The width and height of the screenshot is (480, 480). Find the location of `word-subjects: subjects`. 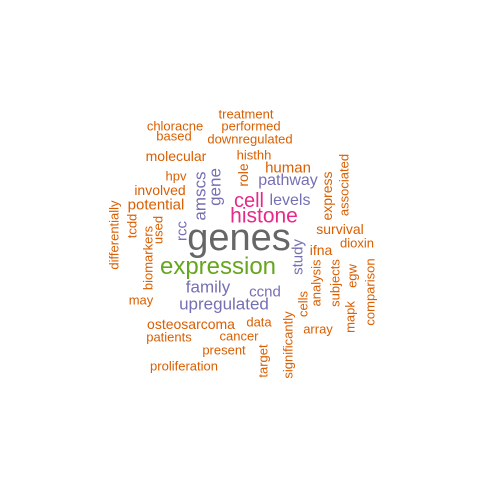

word-subjects: subjects is located at coordinates (335, 283).